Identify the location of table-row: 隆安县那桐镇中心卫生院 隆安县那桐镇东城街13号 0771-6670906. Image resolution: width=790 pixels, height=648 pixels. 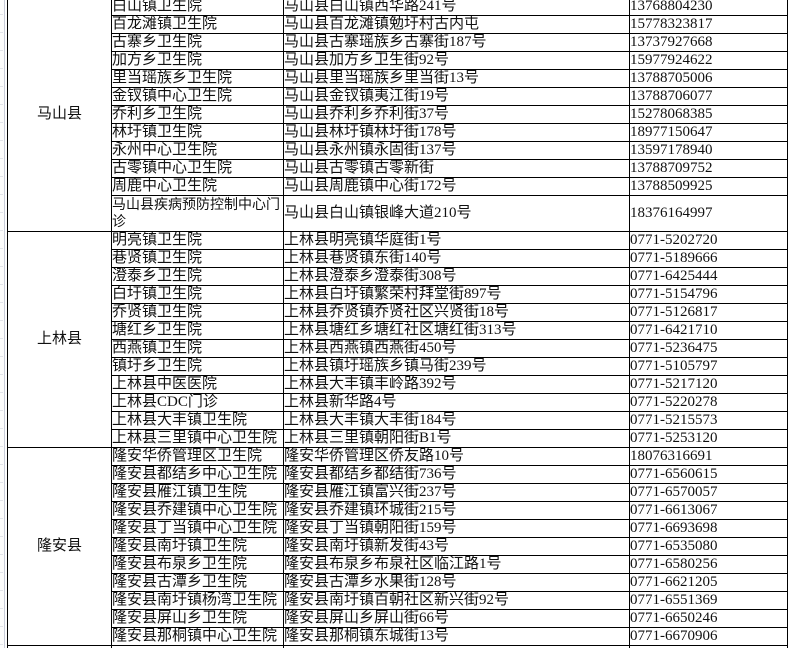
(398, 636).